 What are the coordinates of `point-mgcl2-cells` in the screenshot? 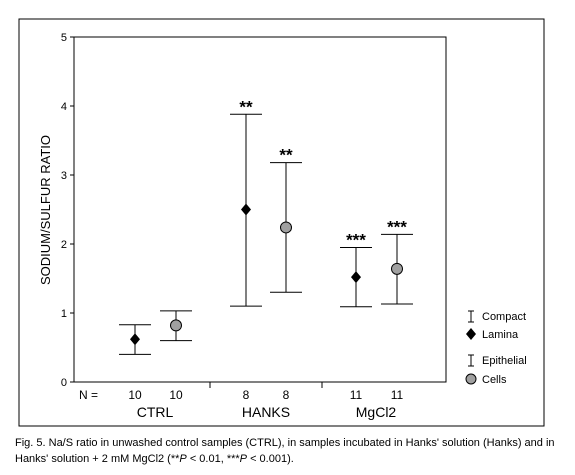 It's located at (397, 268).